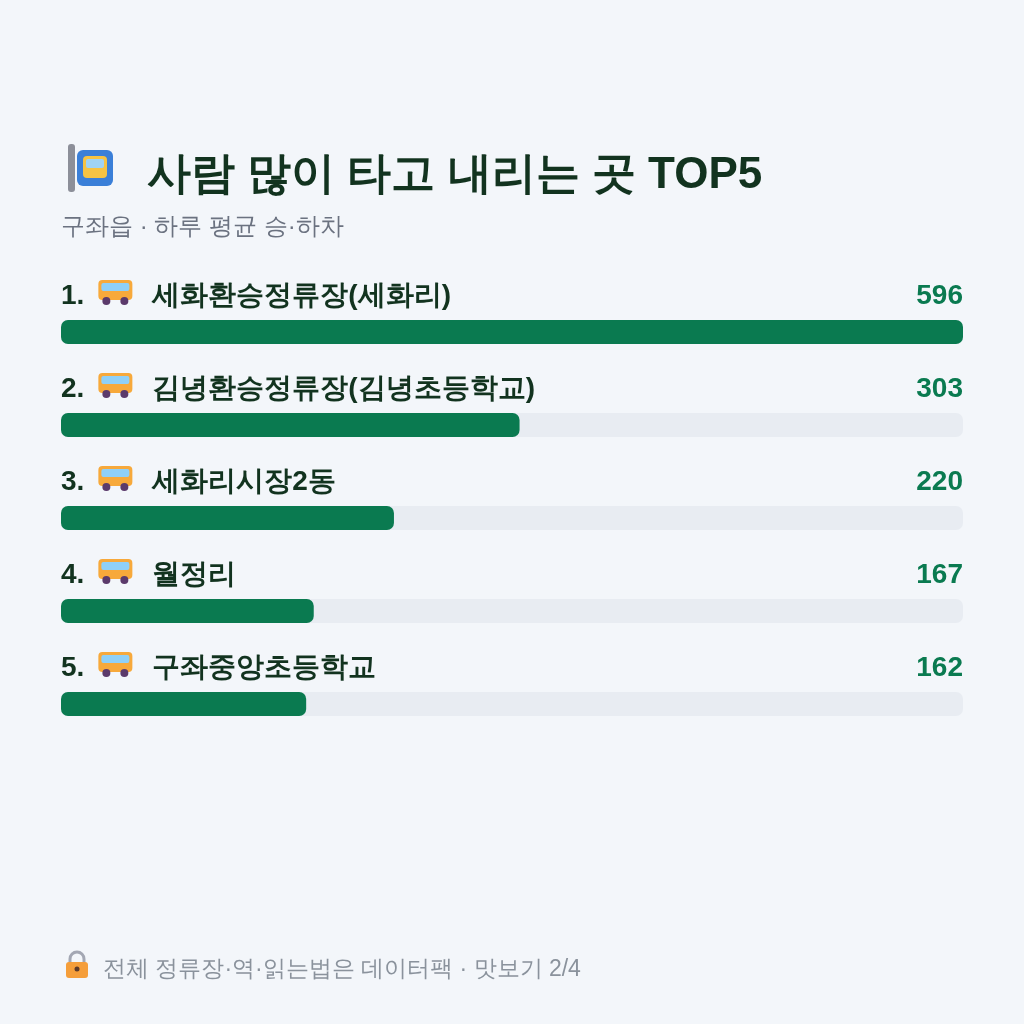 Image resolution: width=1024 pixels, height=1024 pixels. Describe the element at coordinates (939, 480) in the screenshot. I see `data-label: 220` at that location.